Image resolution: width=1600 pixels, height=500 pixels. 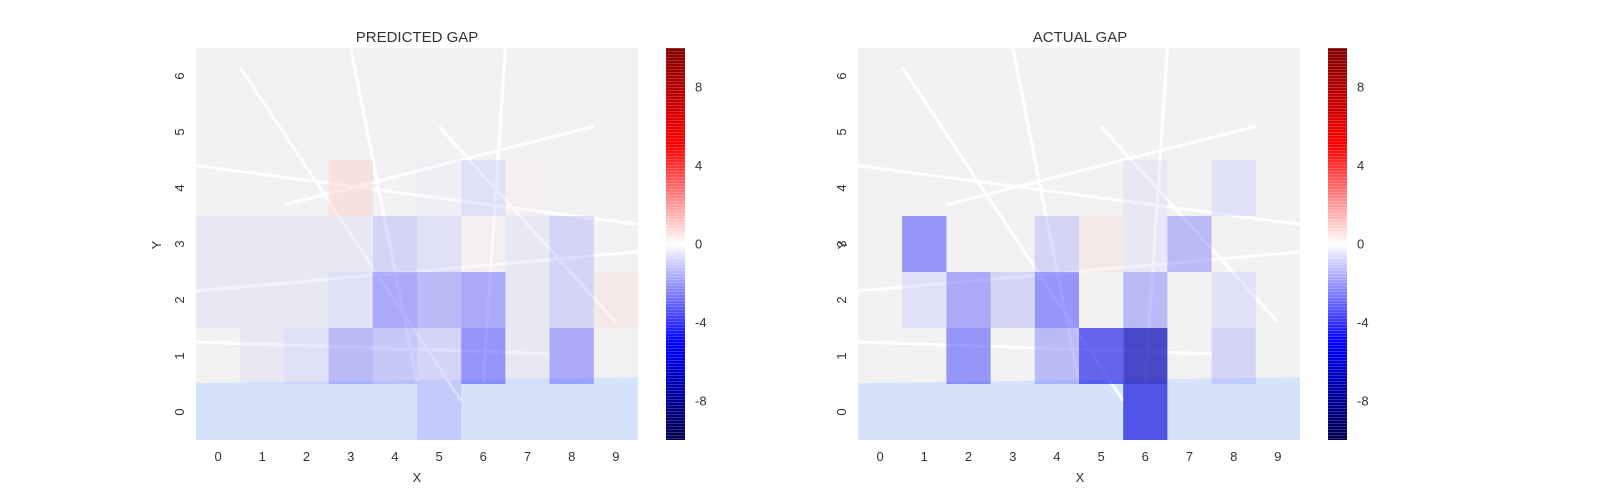 I want to click on x-tick-label: 5, so click(x=438, y=456).